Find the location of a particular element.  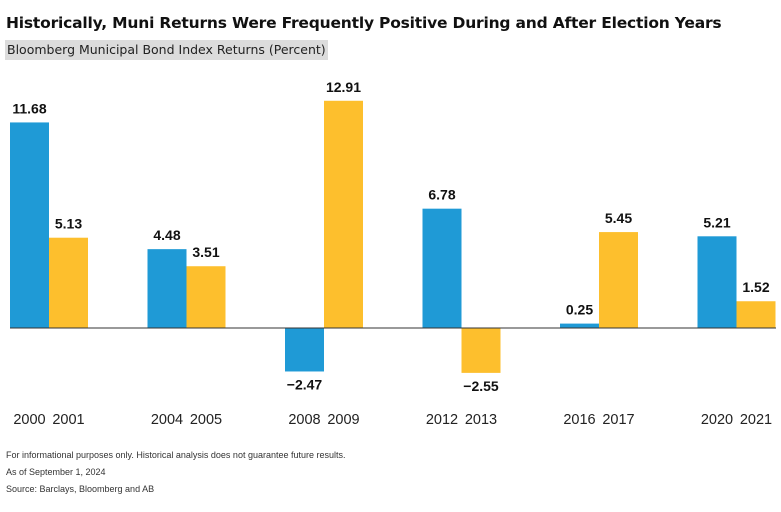

bar-2016 is located at coordinates (579, 325).